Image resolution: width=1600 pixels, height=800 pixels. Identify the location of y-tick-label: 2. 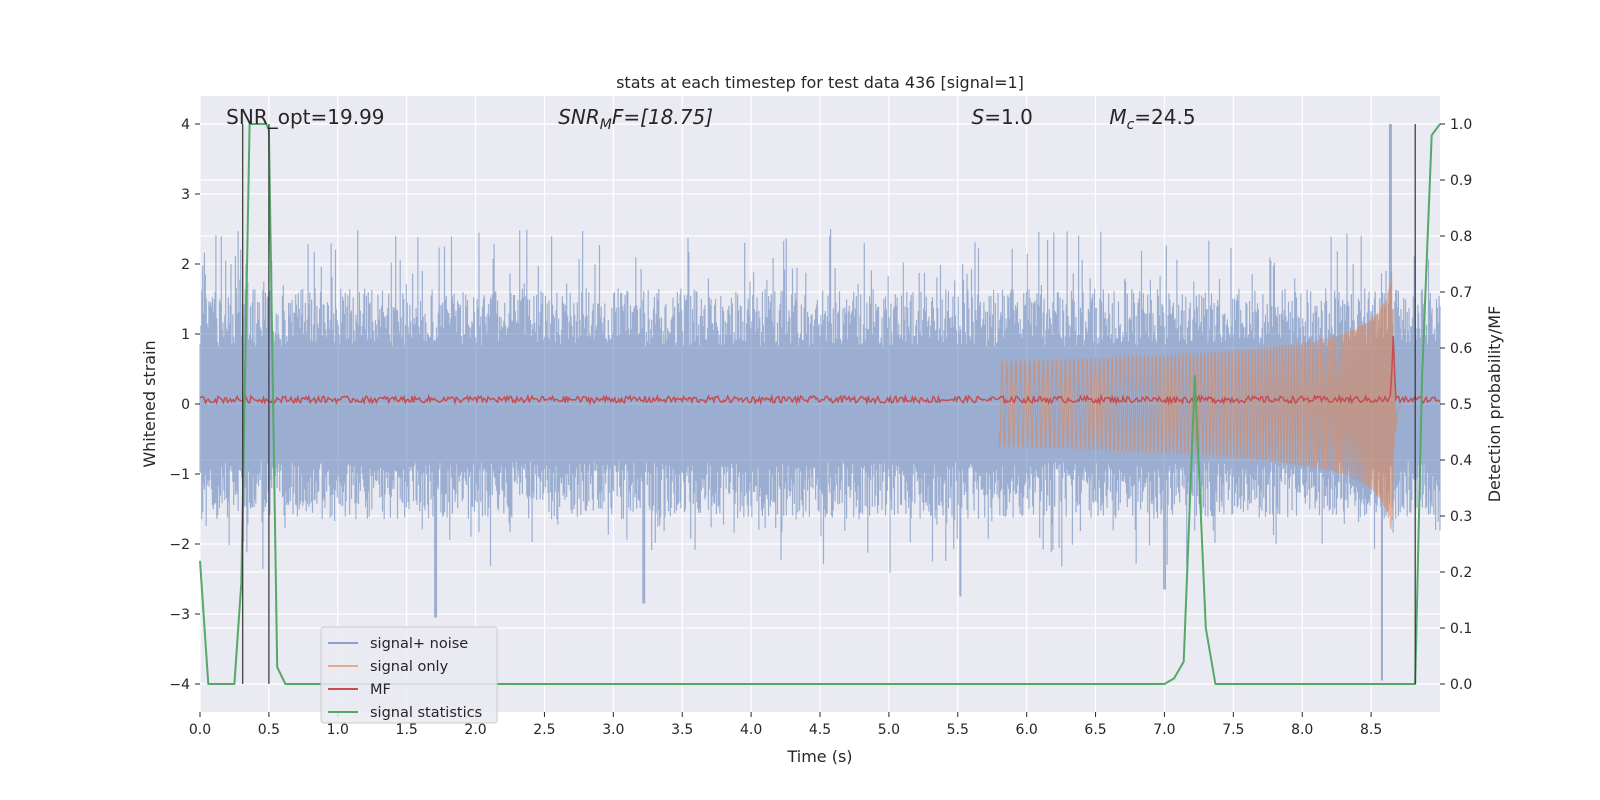
(185, 265).